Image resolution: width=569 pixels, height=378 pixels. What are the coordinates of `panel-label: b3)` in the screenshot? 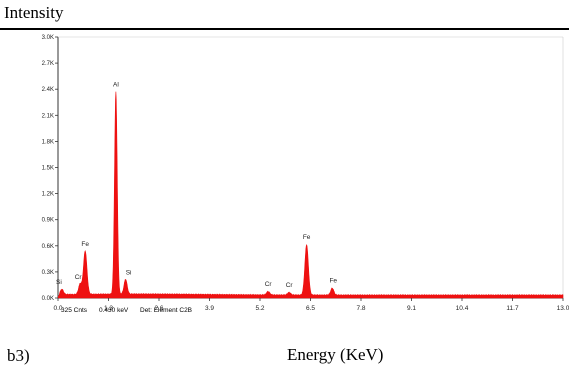 It's located at (18, 355).